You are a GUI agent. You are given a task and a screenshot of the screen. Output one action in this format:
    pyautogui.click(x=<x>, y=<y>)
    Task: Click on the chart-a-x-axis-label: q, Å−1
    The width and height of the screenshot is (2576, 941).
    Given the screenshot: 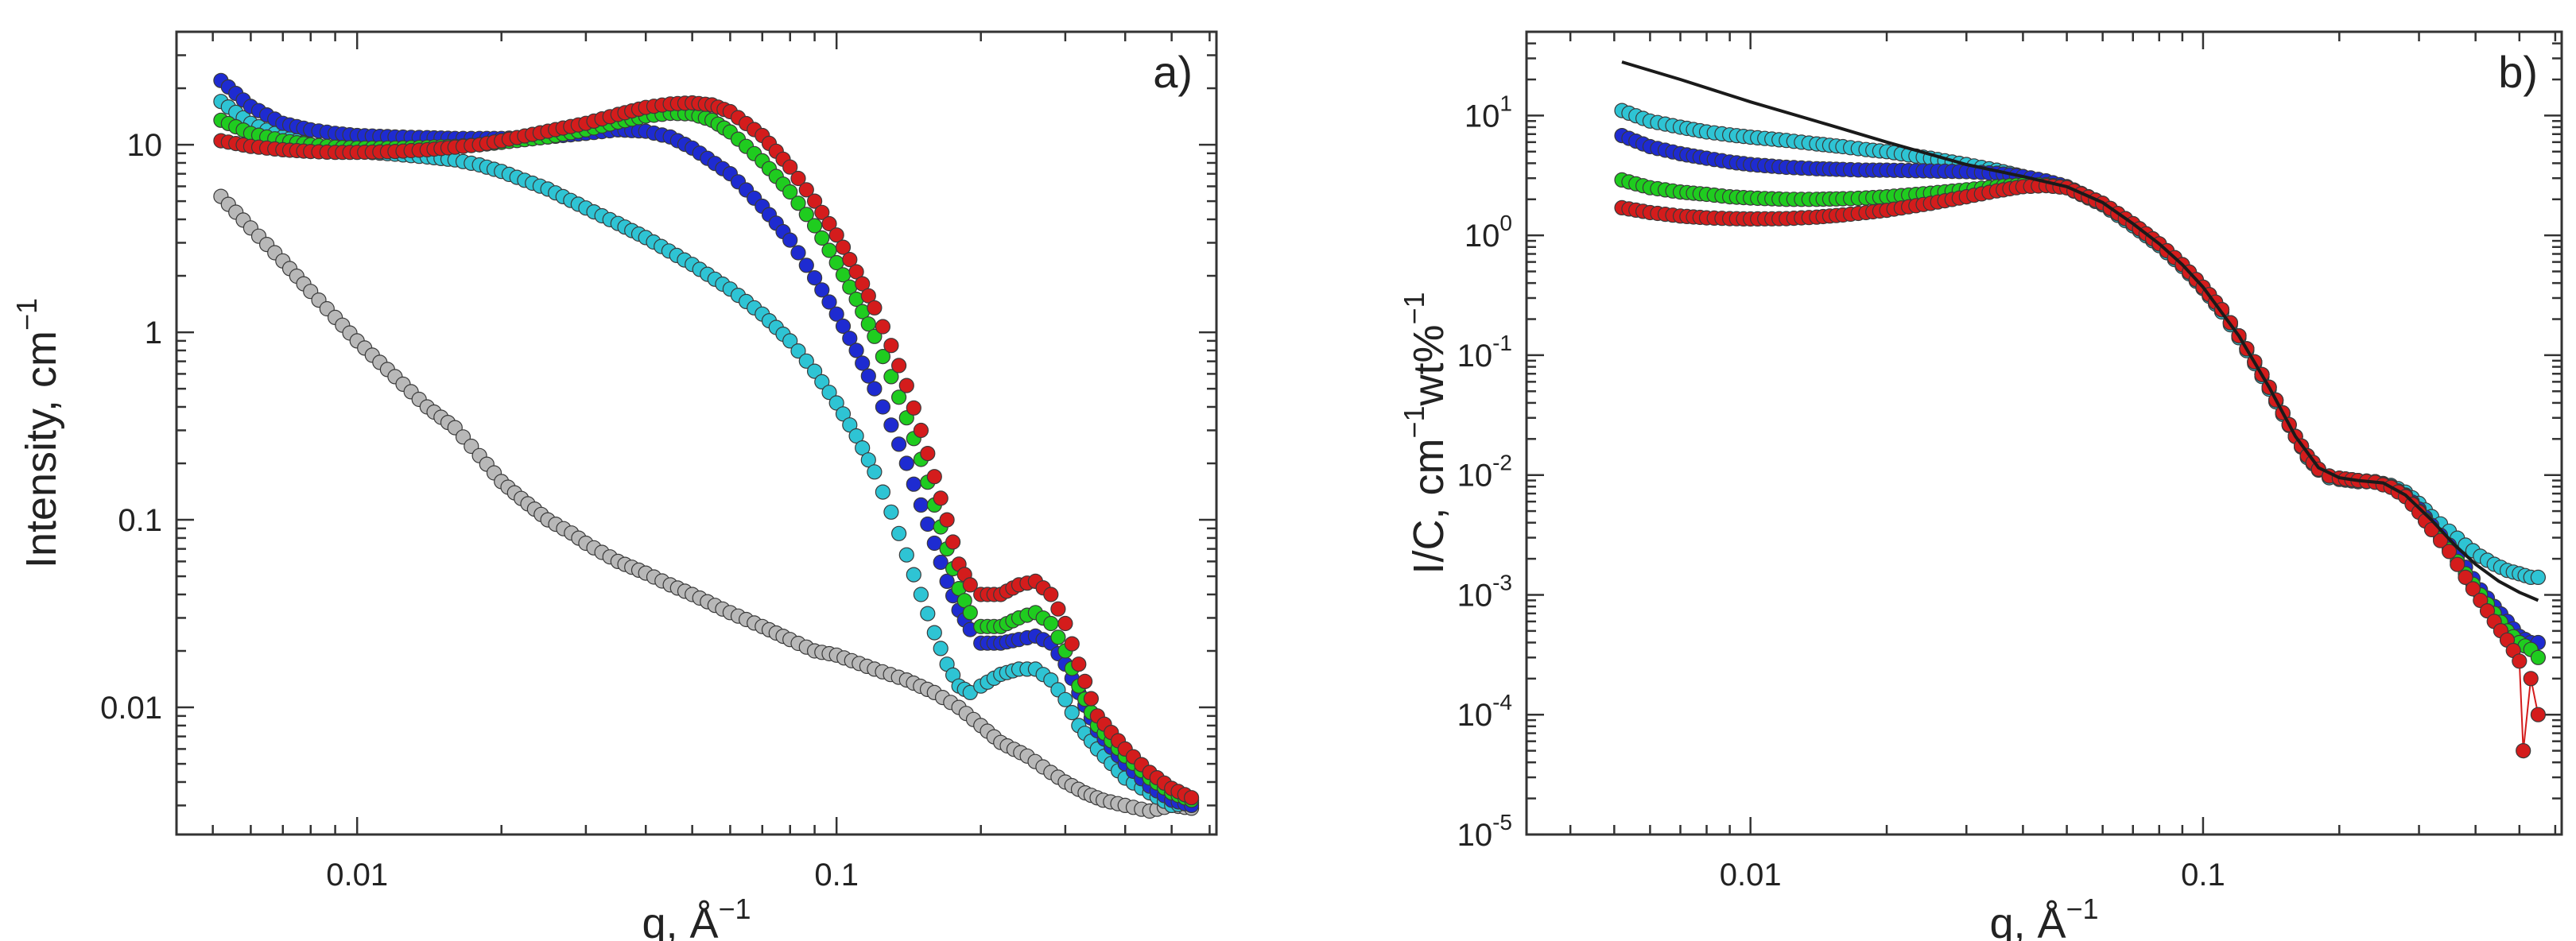 What is the action you would take?
    pyautogui.click(x=696, y=917)
    